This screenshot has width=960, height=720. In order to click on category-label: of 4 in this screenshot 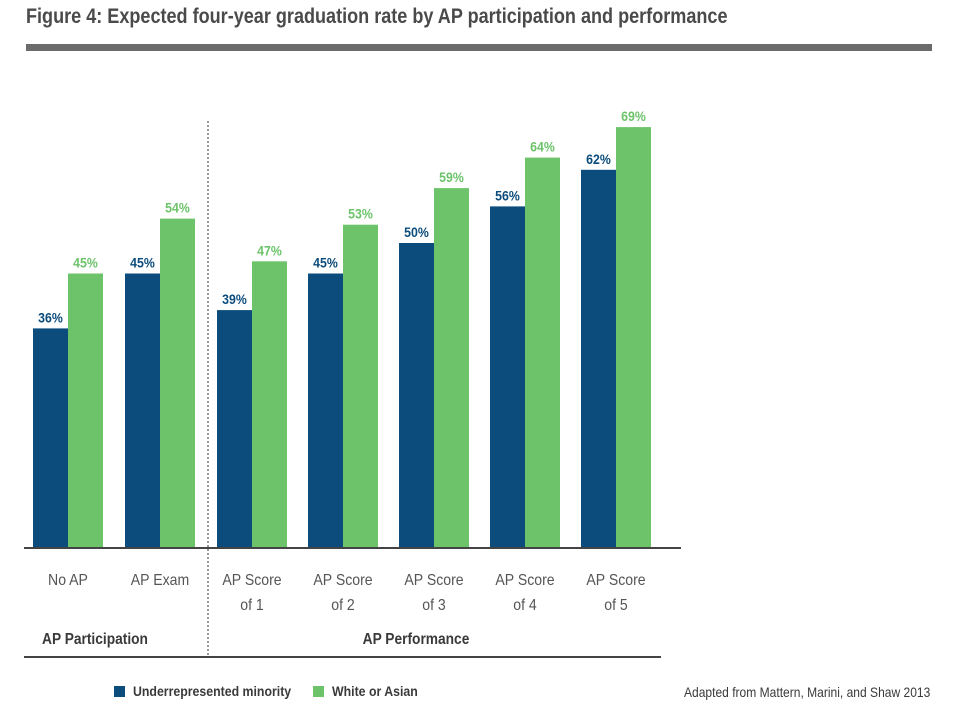, I will do `click(524, 605)`.